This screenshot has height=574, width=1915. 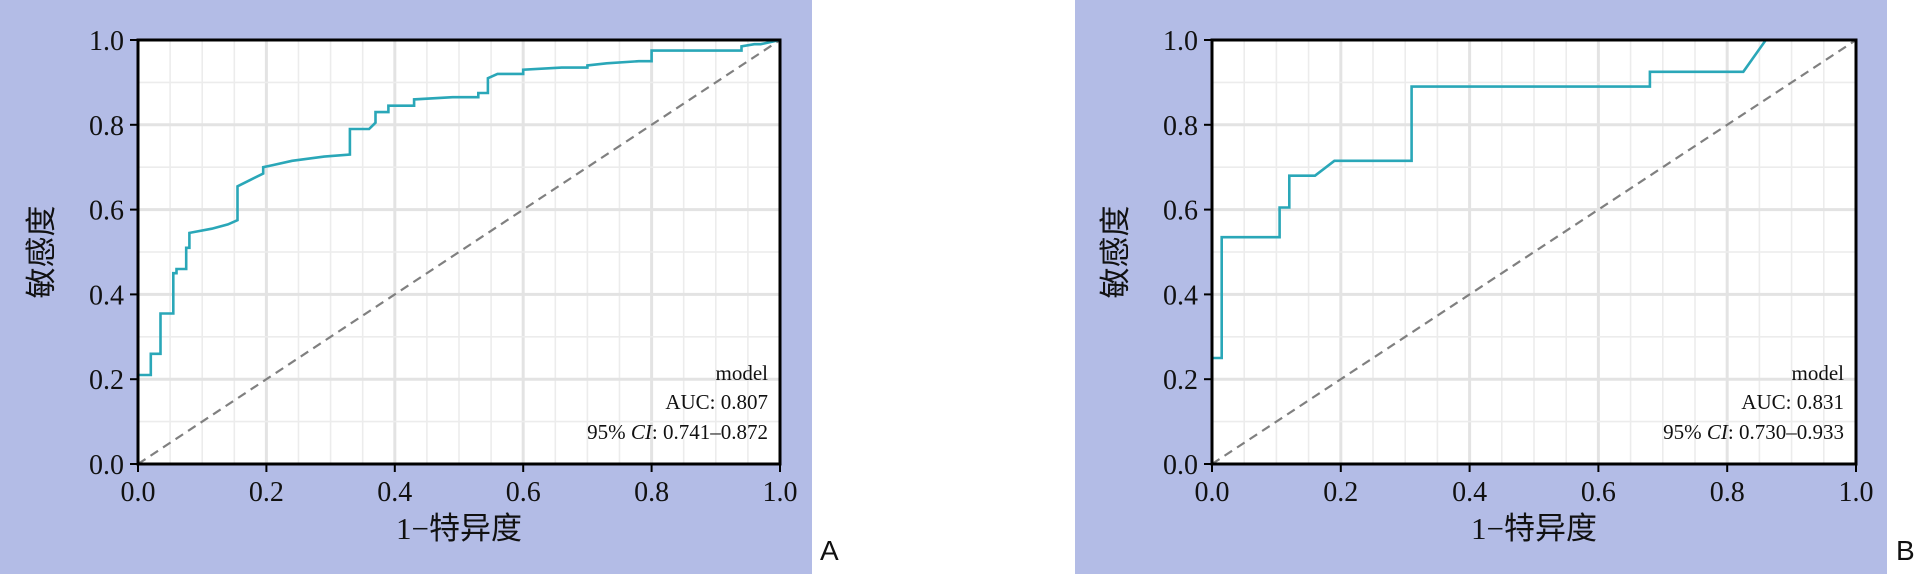 What do you see at coordinates (1792, 402) in the screenshot?
I see `legend-auc: AUC: 0.831` at bounding box center [1792, 402].